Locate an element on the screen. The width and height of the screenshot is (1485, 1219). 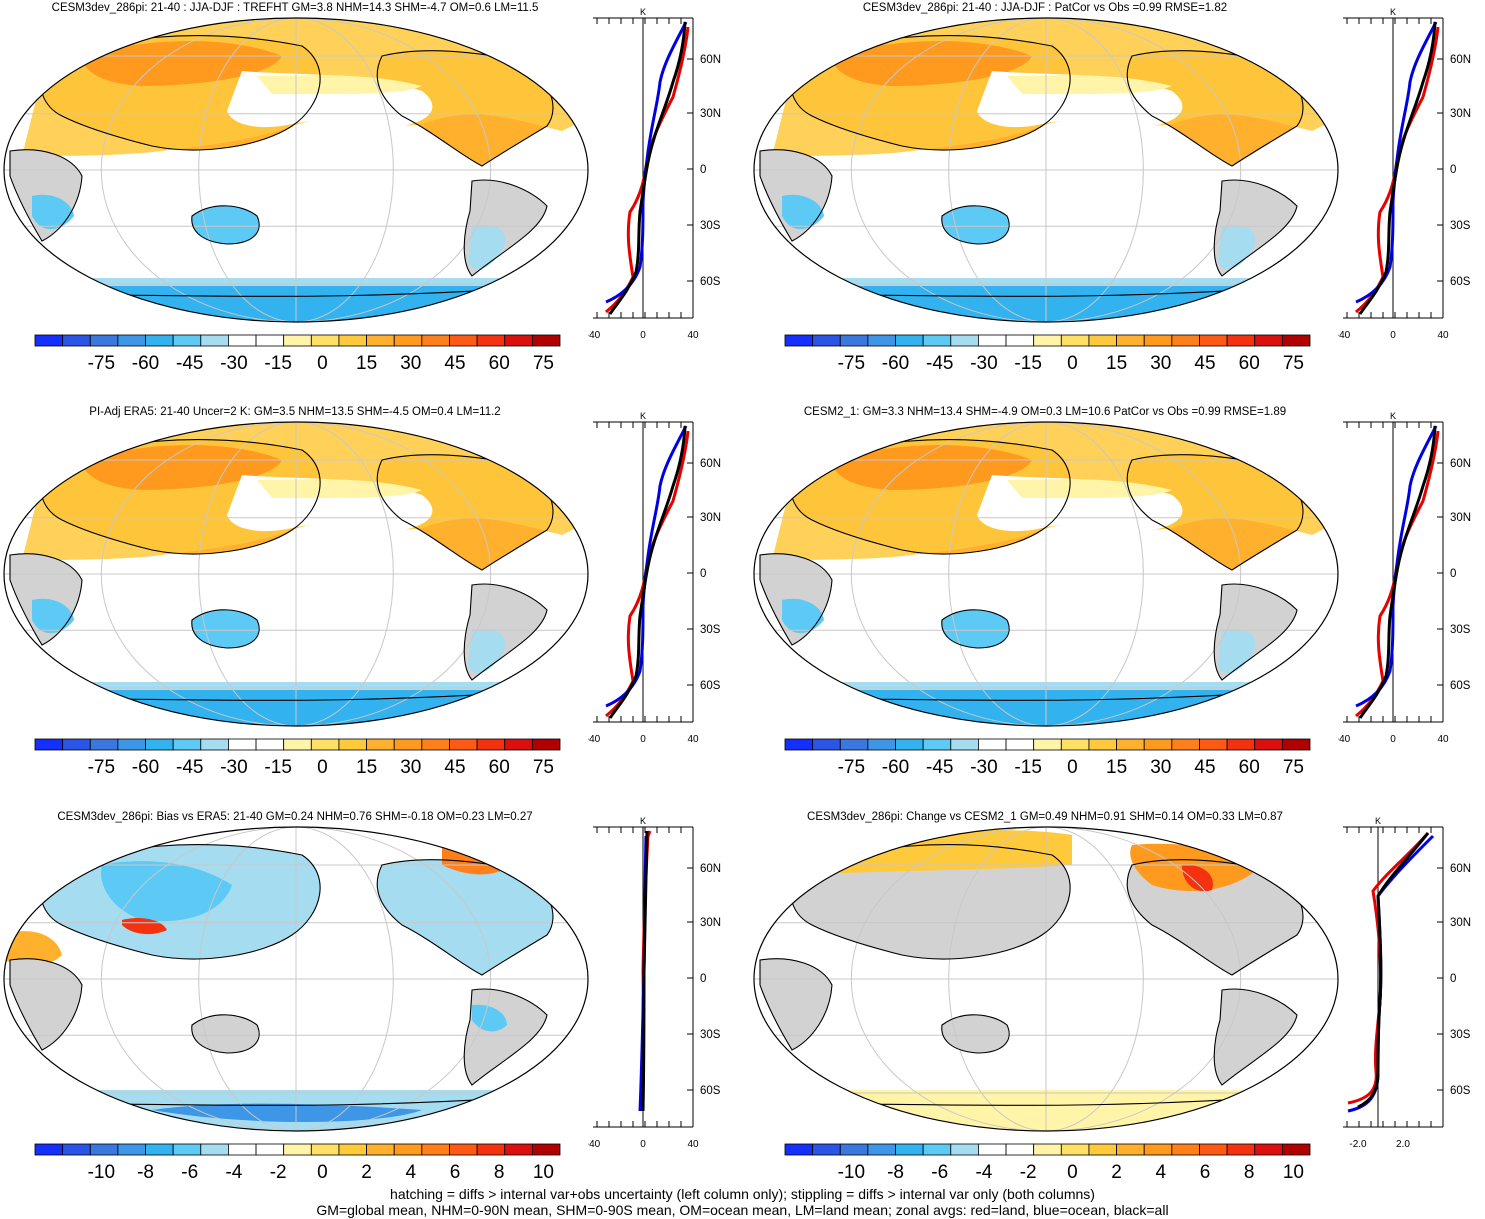
colorbar-labels: -75 -60 -45 -30 -15 0 15 30 45 60 75 is located at coordinates (296, 366).